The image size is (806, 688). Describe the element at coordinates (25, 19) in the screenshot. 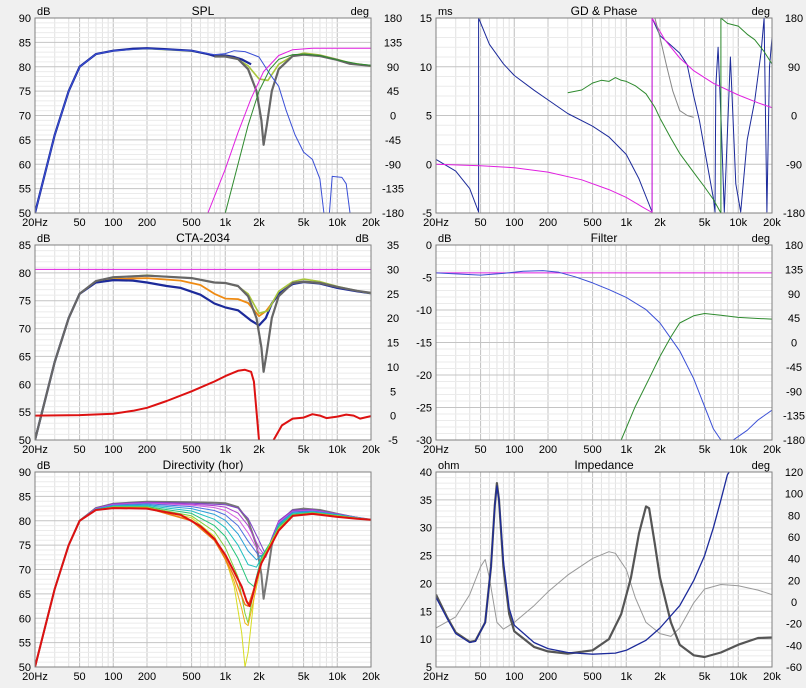

I see `y-tick-label: 90` at that location.